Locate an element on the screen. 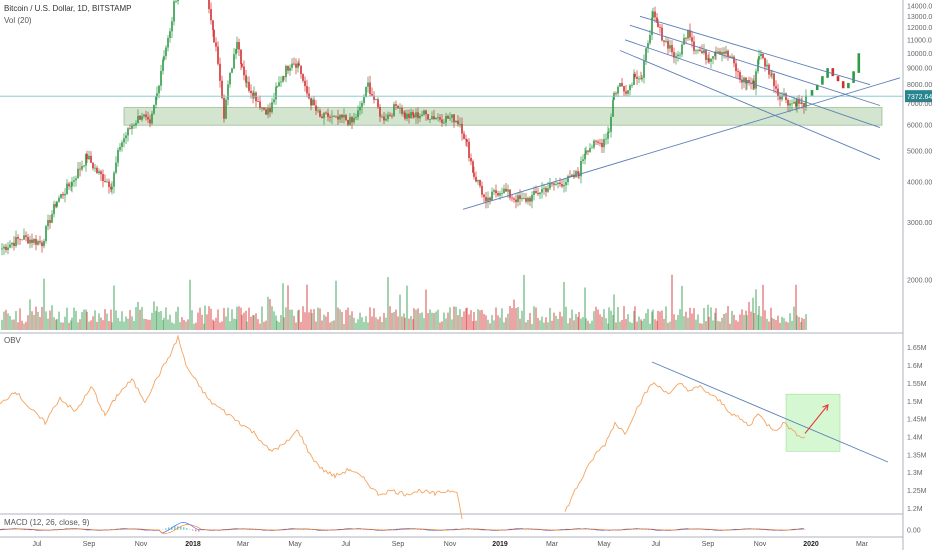 The height and width of the screenshot is (555, 932). x-axis-label: 2019 is located at coordinates (500, 544).